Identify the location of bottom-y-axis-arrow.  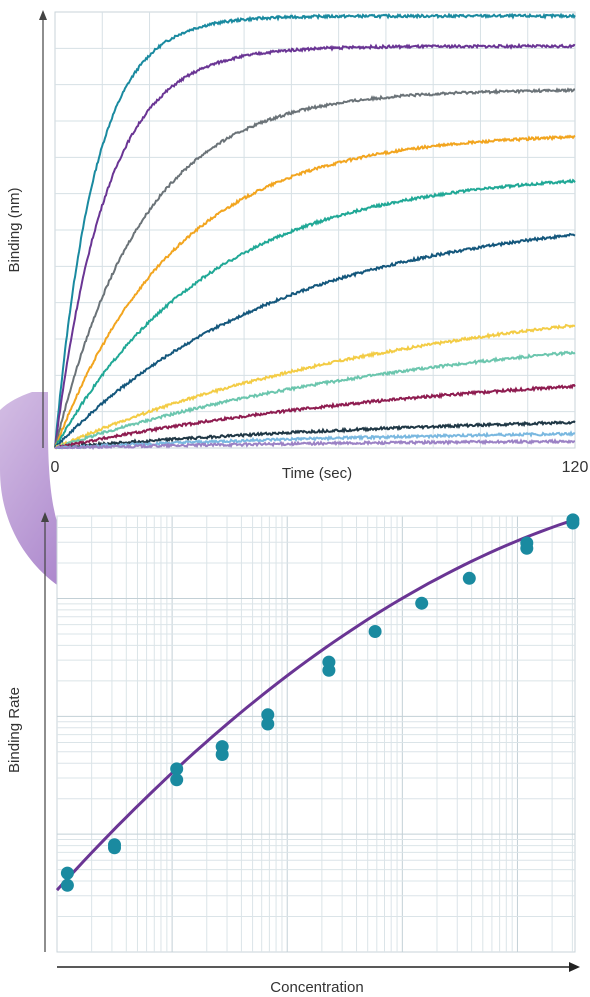
(45, 517).